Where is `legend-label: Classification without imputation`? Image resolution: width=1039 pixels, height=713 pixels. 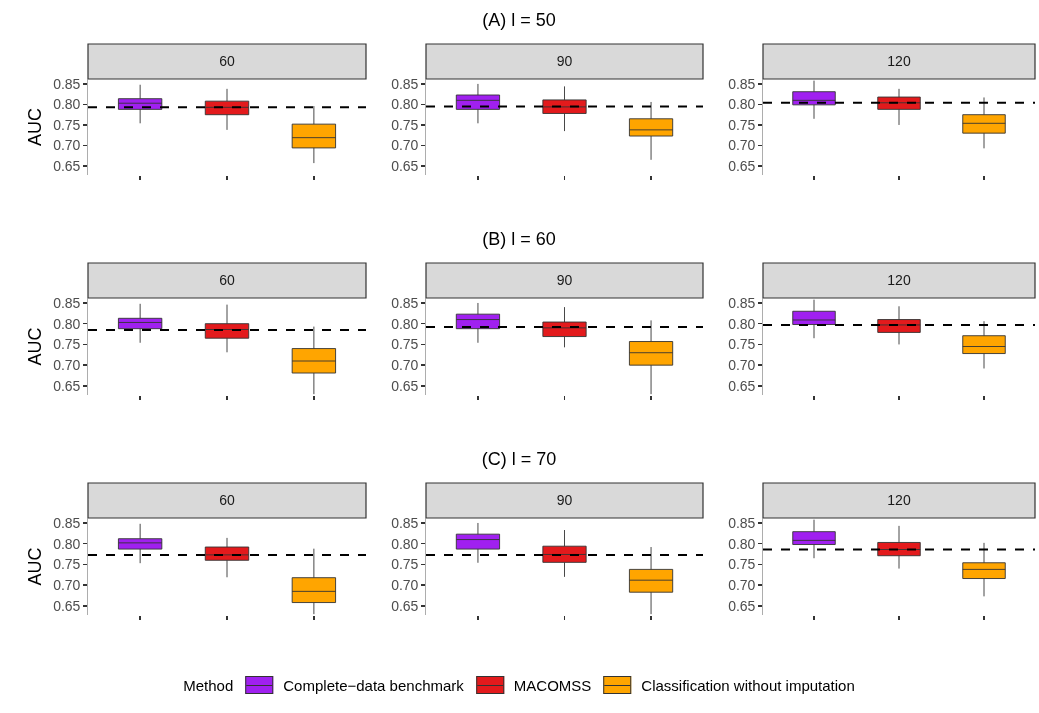 legend-label: Classification without imputation is located at coordinates (748, 685).